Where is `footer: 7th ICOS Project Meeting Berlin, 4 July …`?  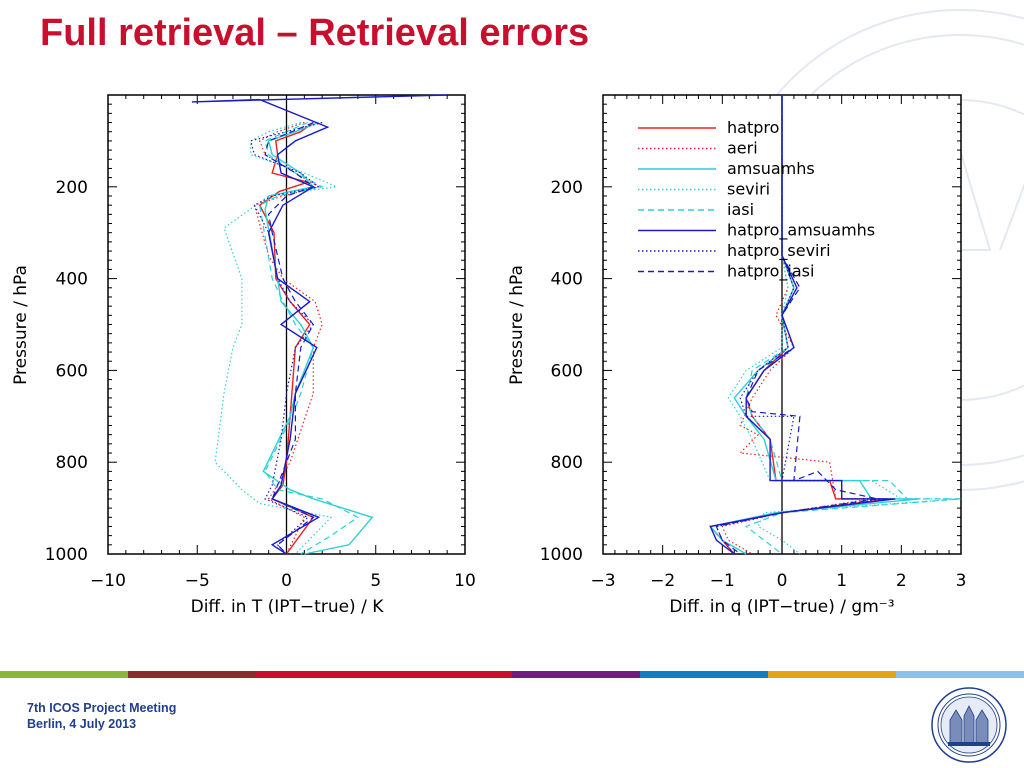
footer: 7th ICOS Project Meeting Berlin, 4 July … is located at coordinates (101, 716).